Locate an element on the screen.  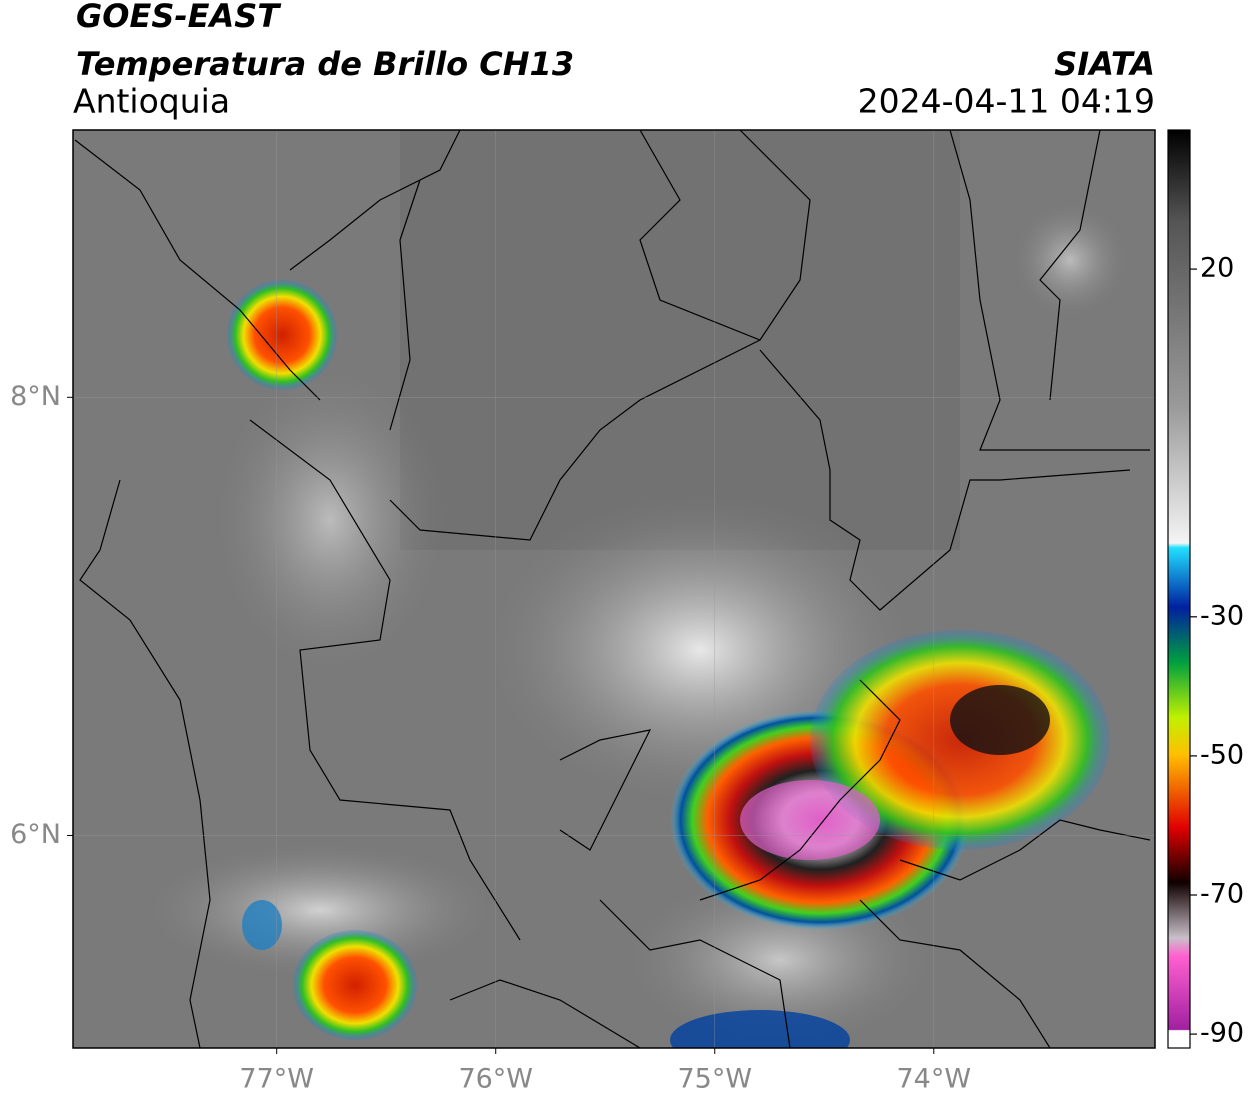
y-tick-label: 6°N is located at coordinates (35, 834).